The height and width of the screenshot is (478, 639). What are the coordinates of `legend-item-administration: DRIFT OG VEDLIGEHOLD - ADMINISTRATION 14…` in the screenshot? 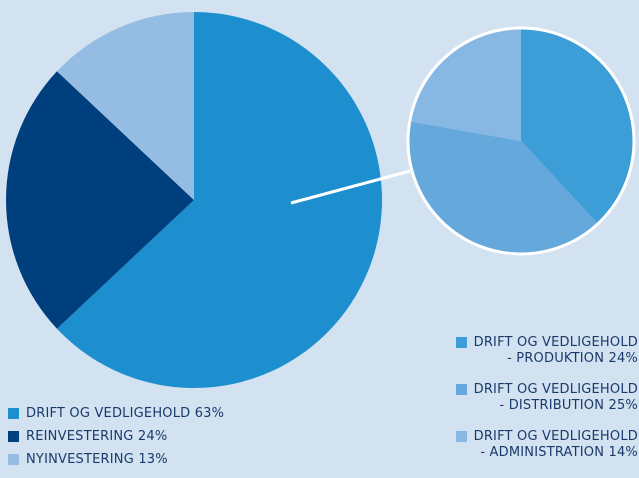 It's located at (546, 445).